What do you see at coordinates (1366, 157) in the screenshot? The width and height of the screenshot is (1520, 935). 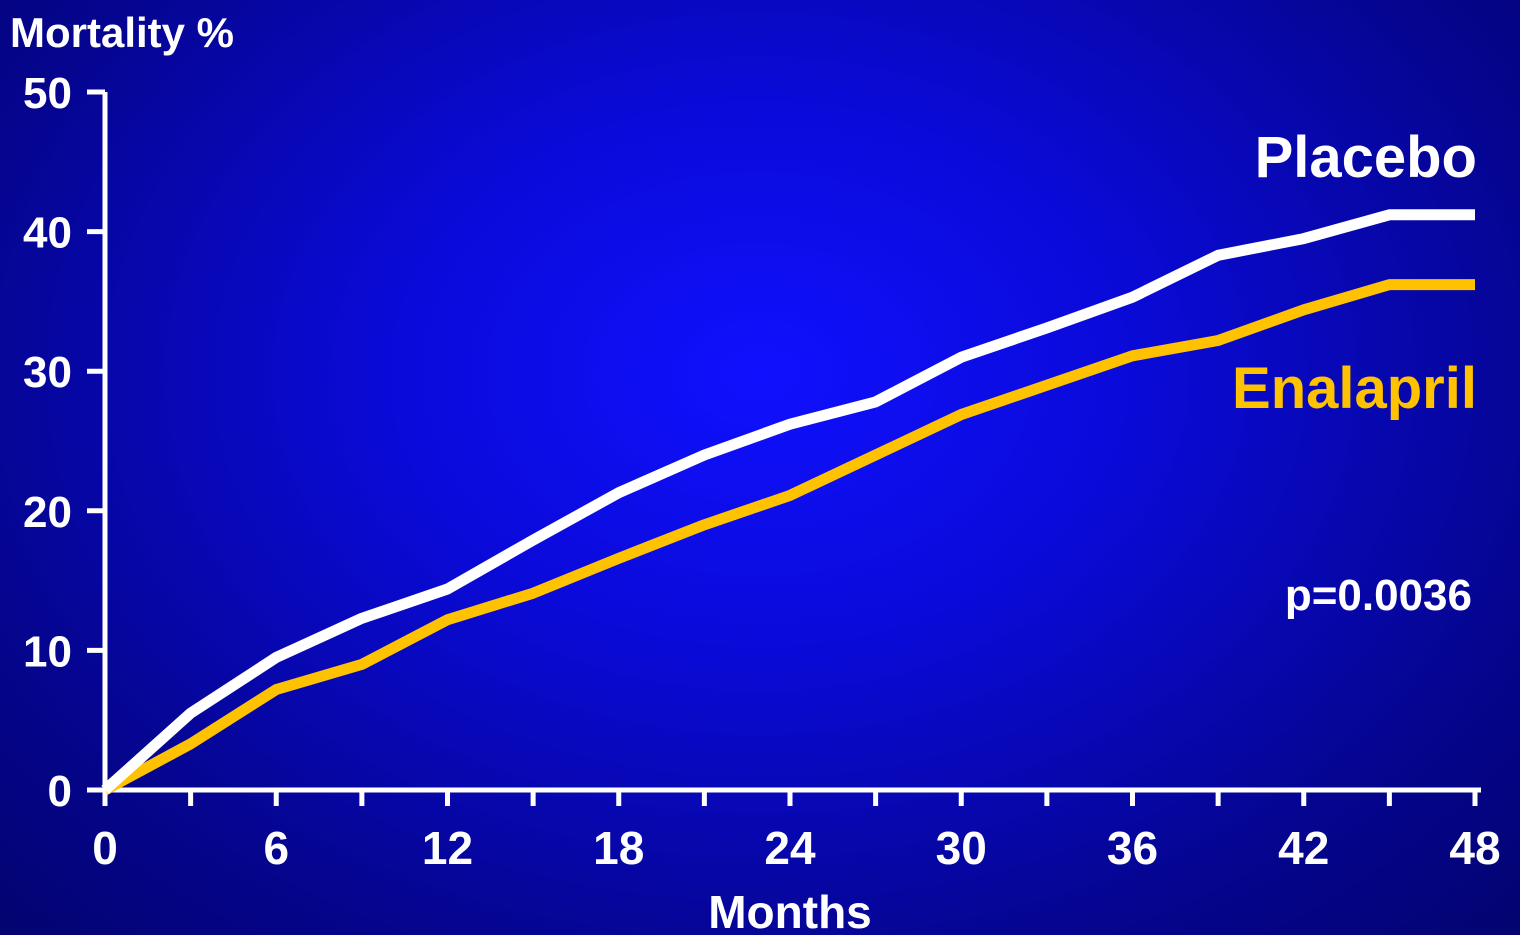 I see `legend-label-placebo: Placebo` at bounding box center [1366, 157].